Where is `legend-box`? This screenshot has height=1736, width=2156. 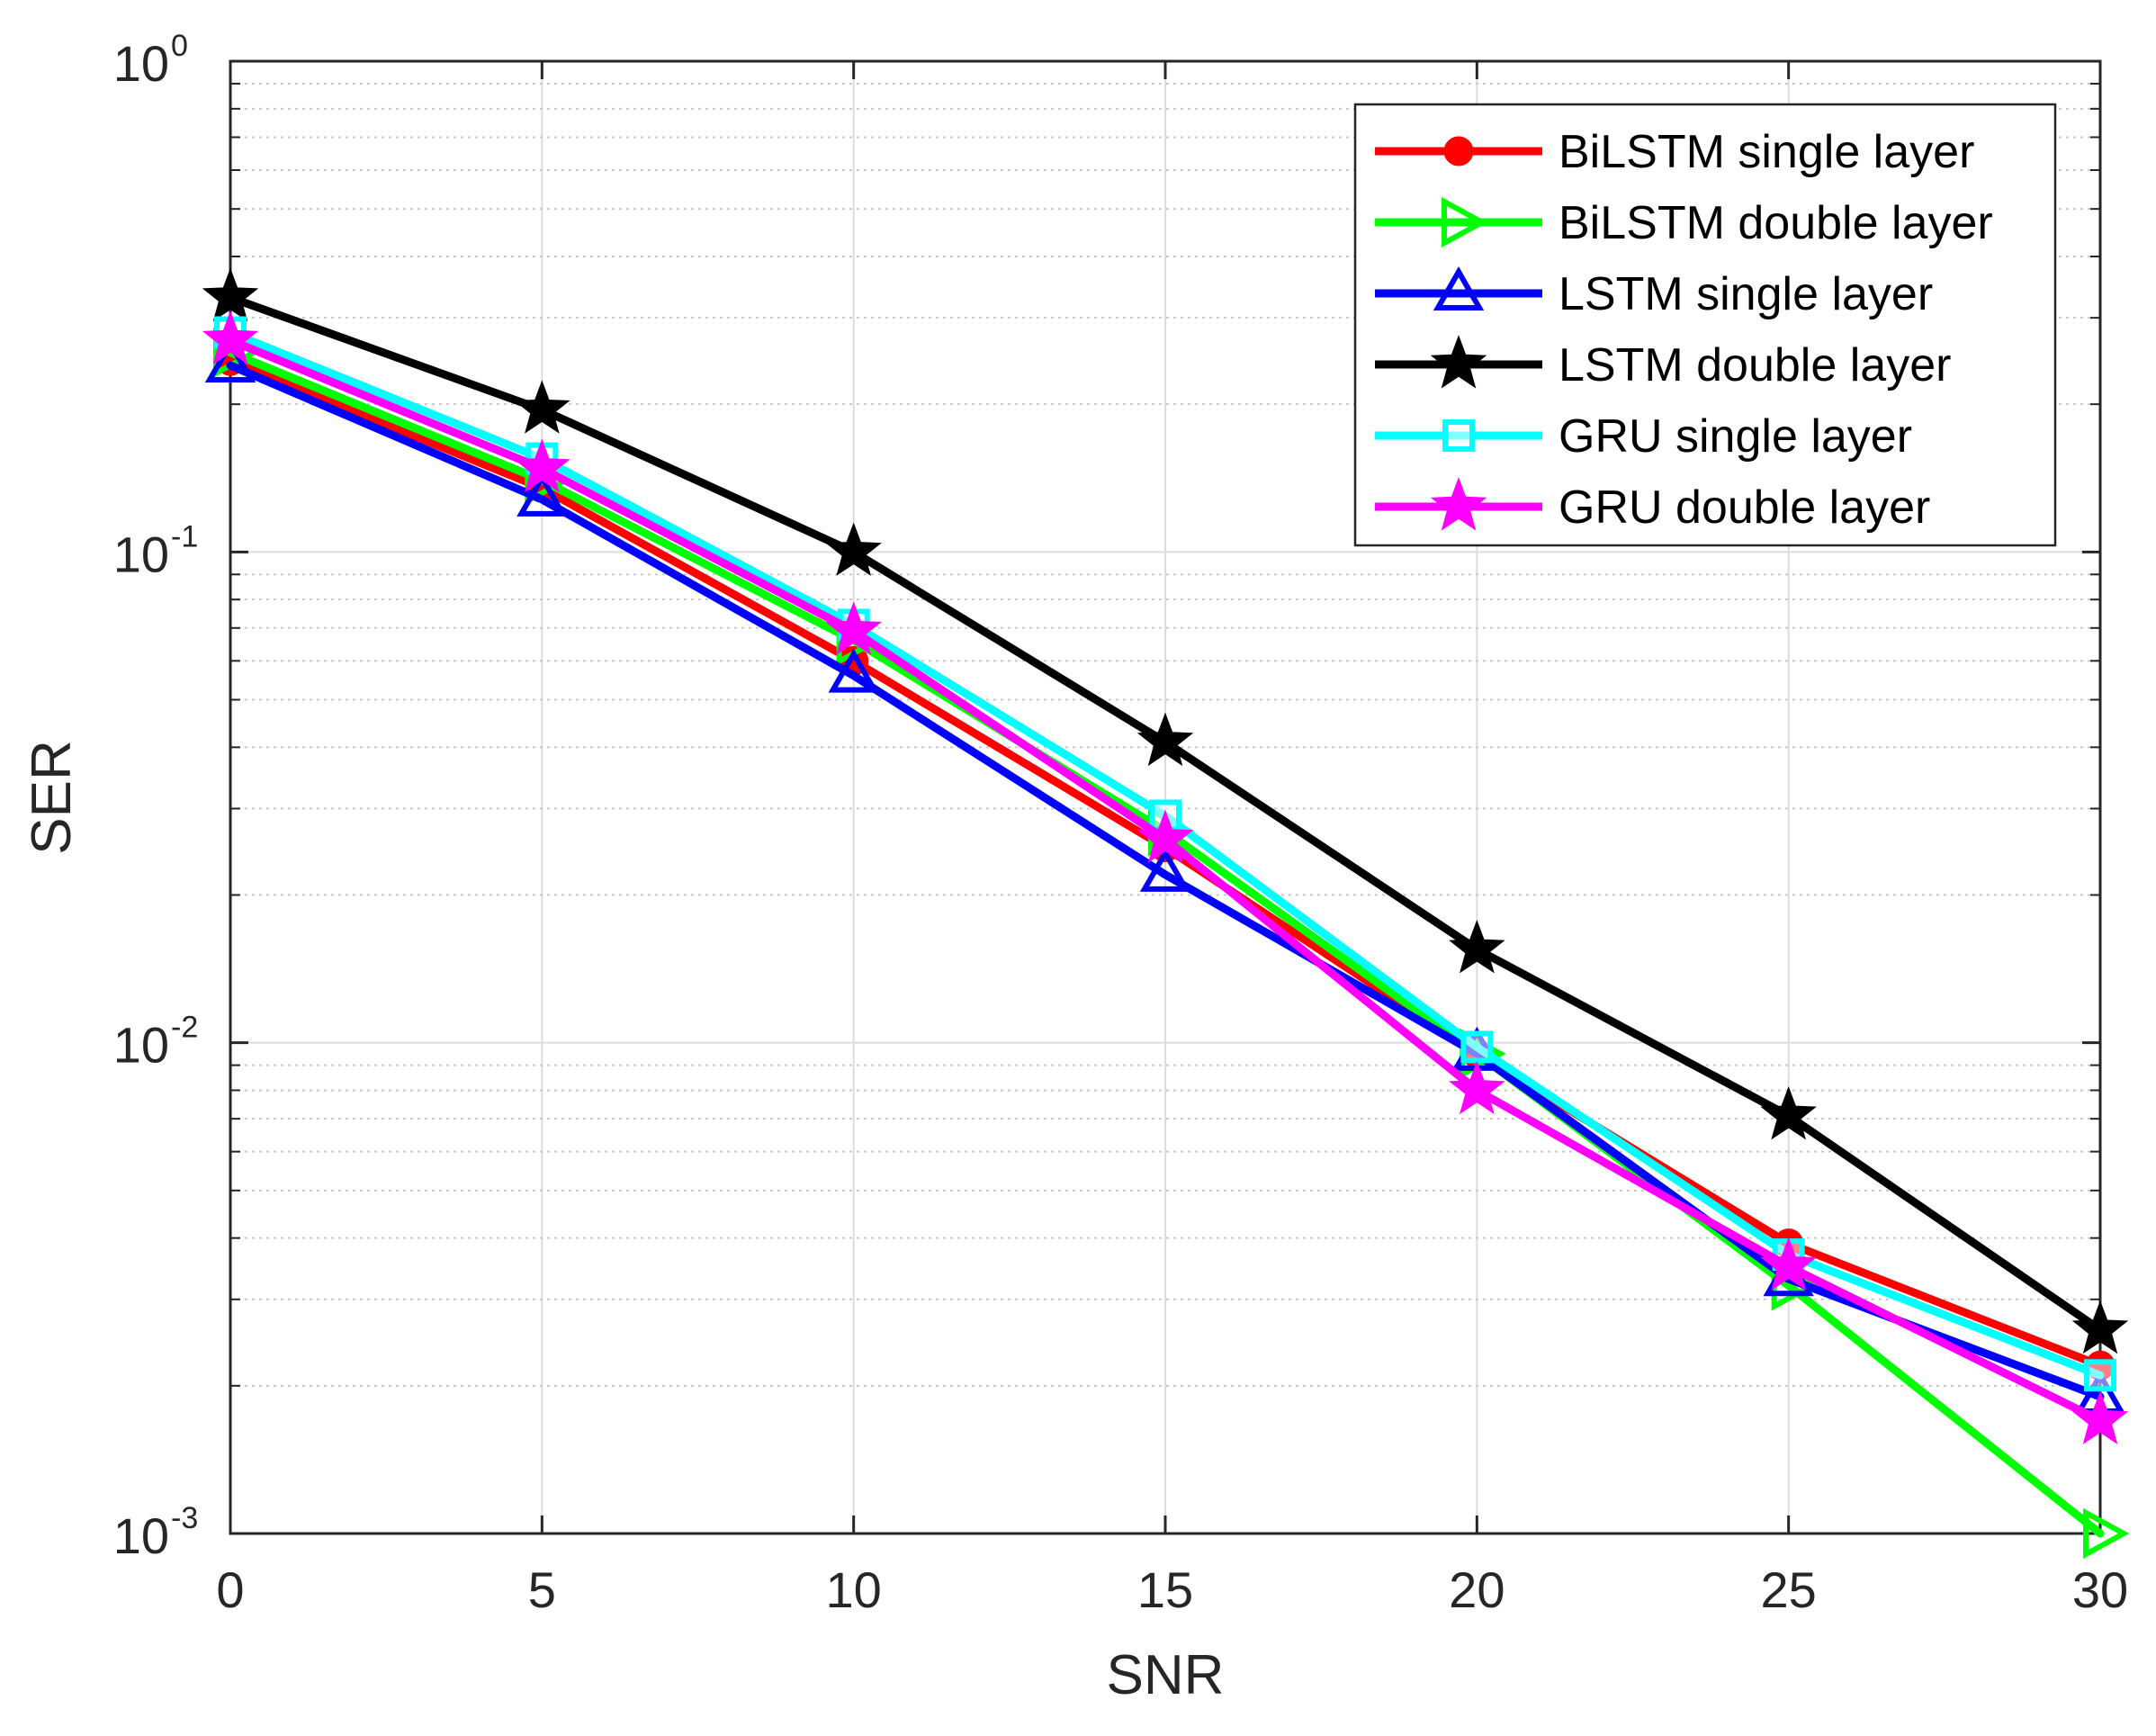
legend-box is located at coordinates (1705, 325).